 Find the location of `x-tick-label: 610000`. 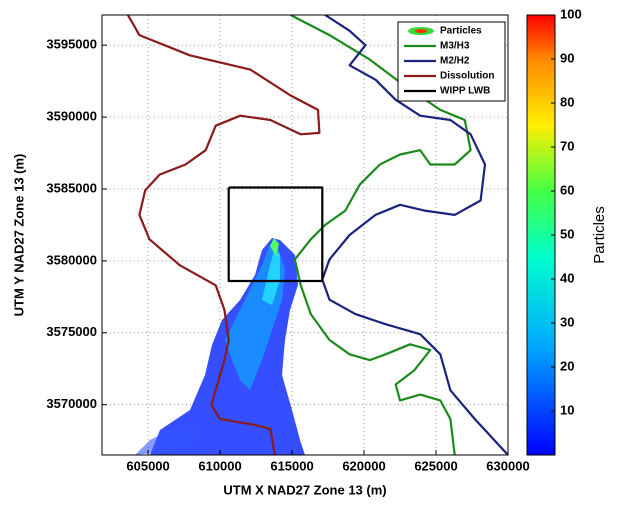

x-tick-label: 610000 is located at coordinates (219, 465).